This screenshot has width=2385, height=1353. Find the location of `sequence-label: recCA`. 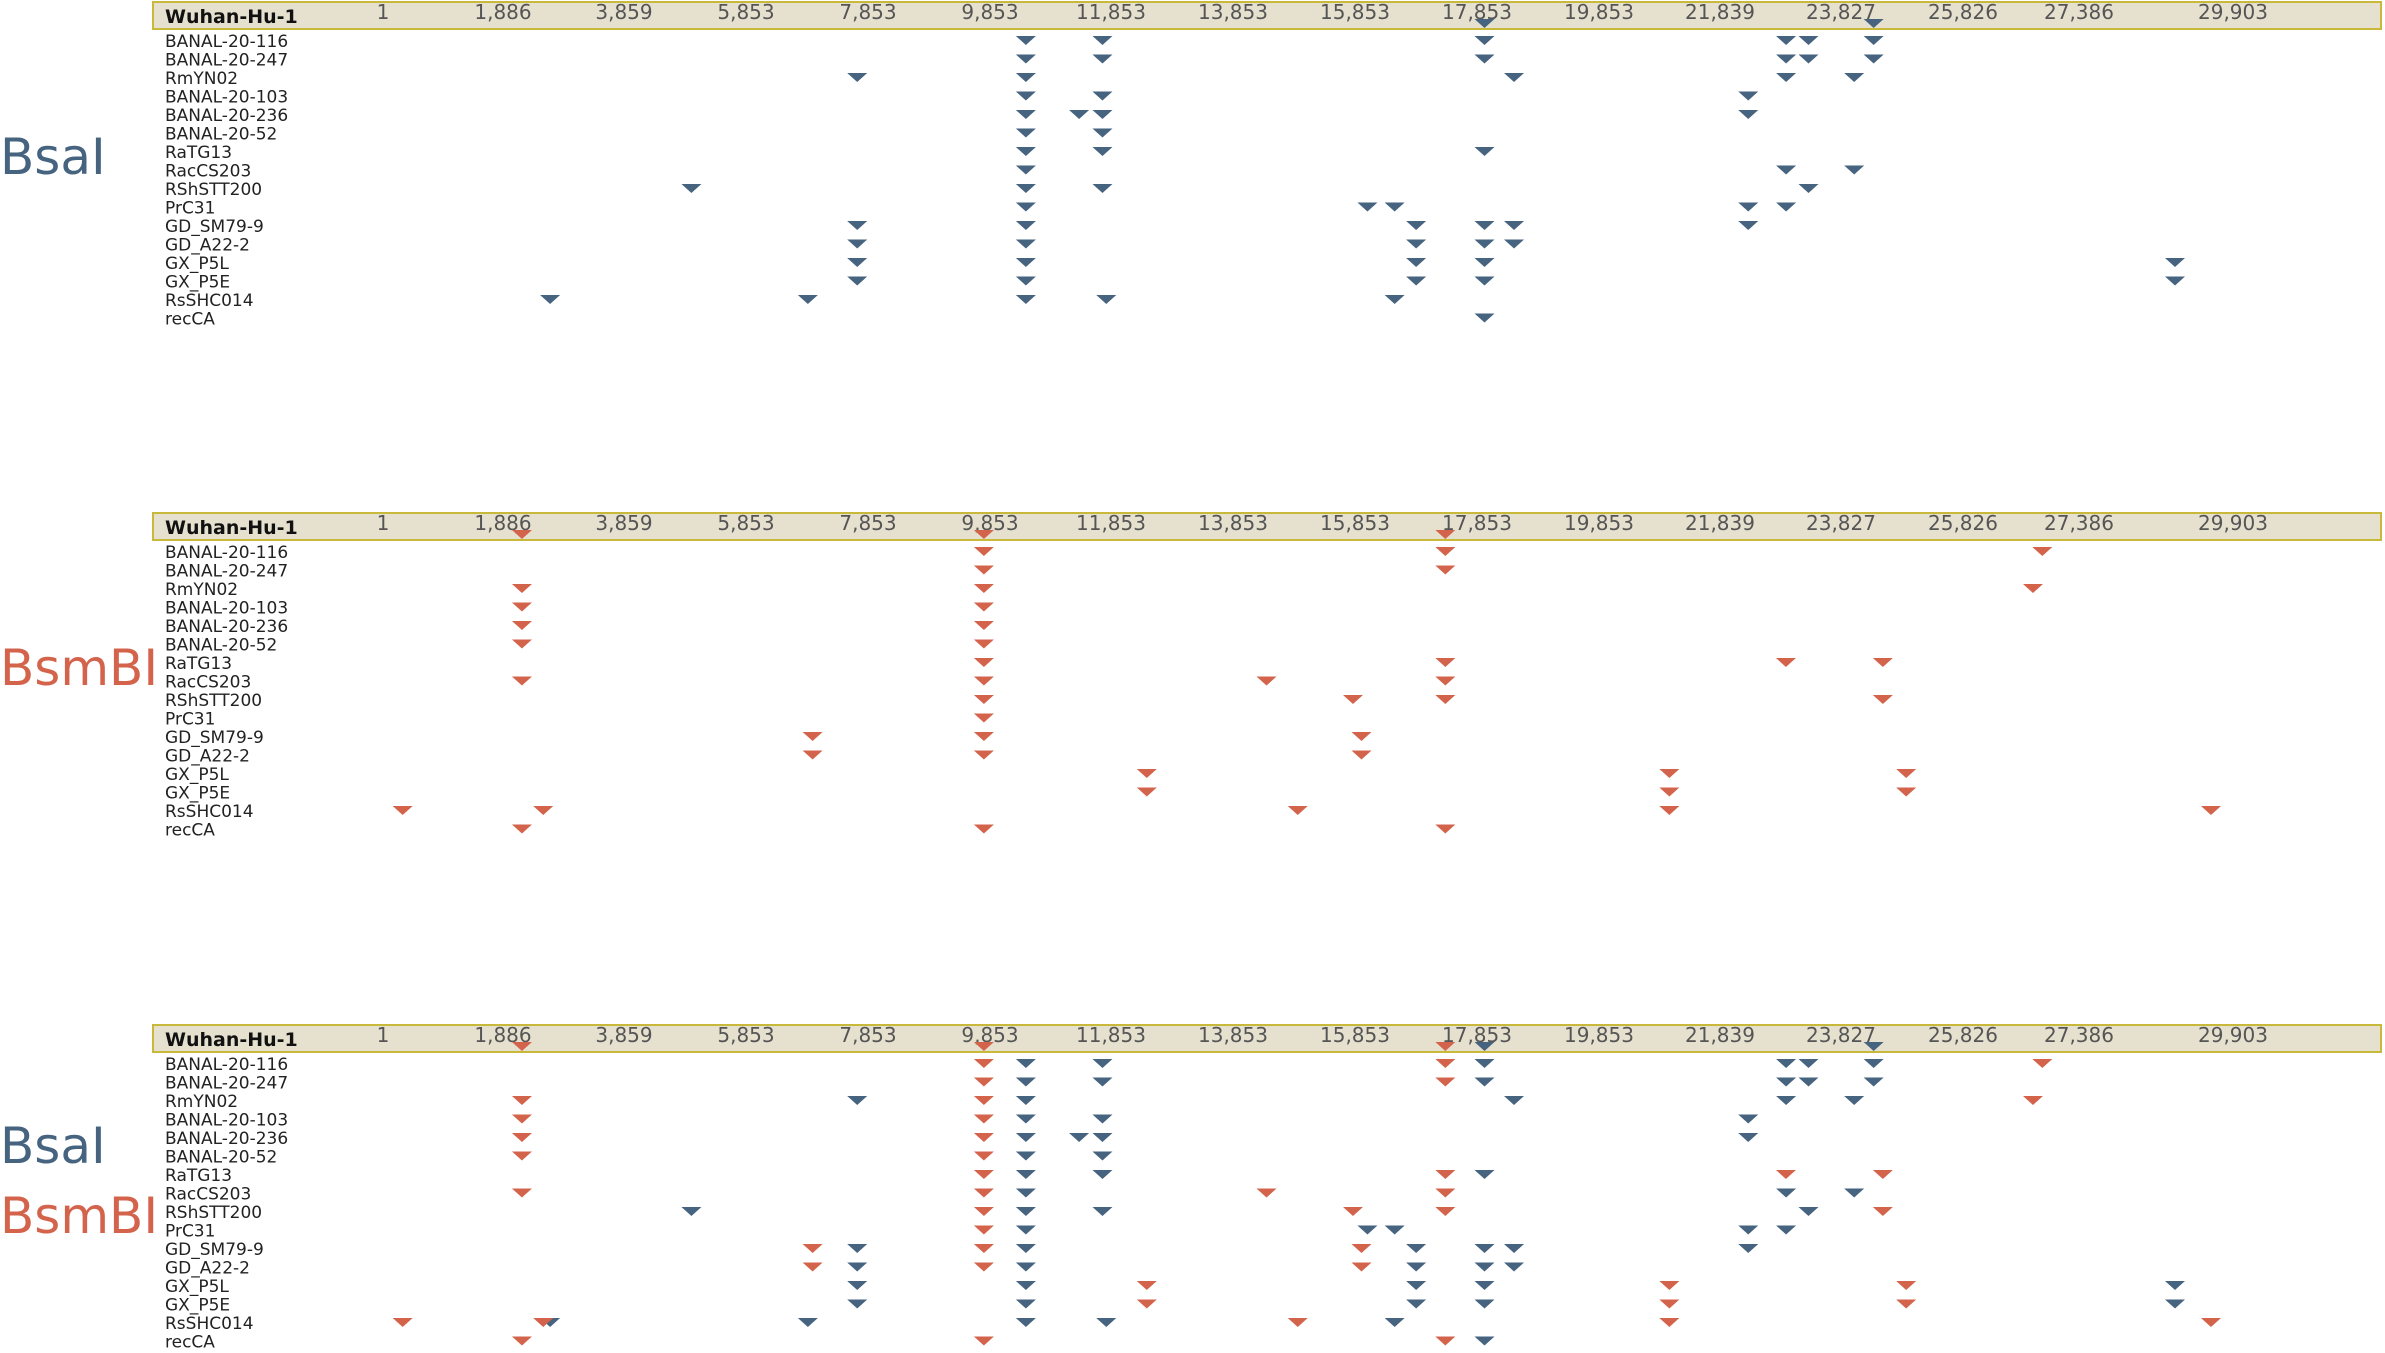

sequence-label: recCA is located at coordinates (190, 831).